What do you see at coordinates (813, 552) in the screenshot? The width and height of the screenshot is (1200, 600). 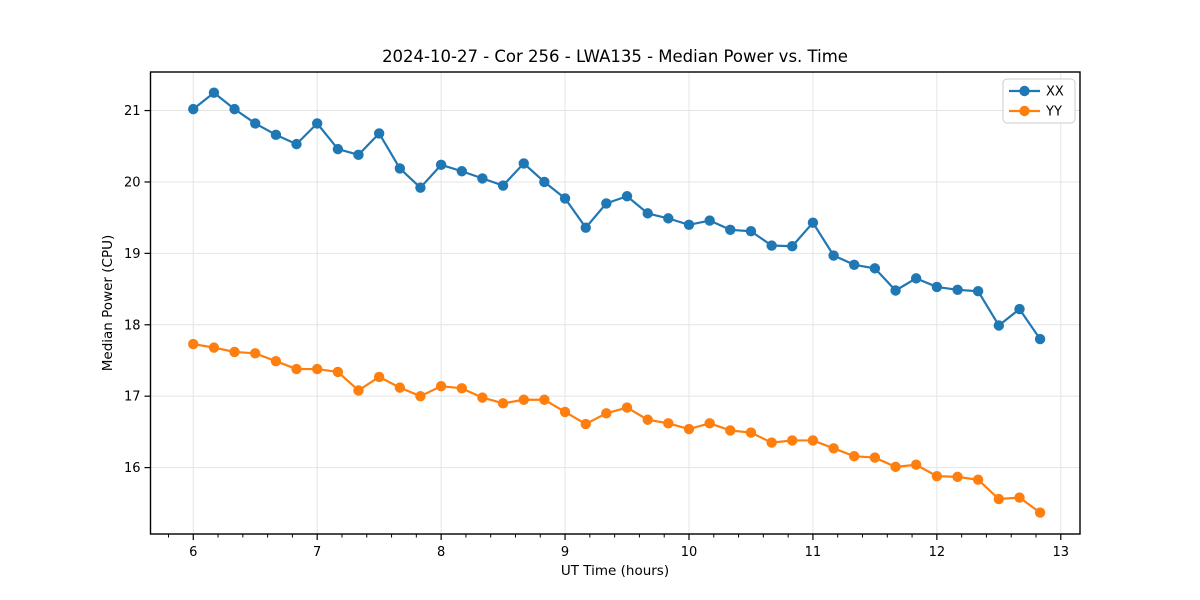 I see `x-tick-label: 11` at bounding box center [813, 552].